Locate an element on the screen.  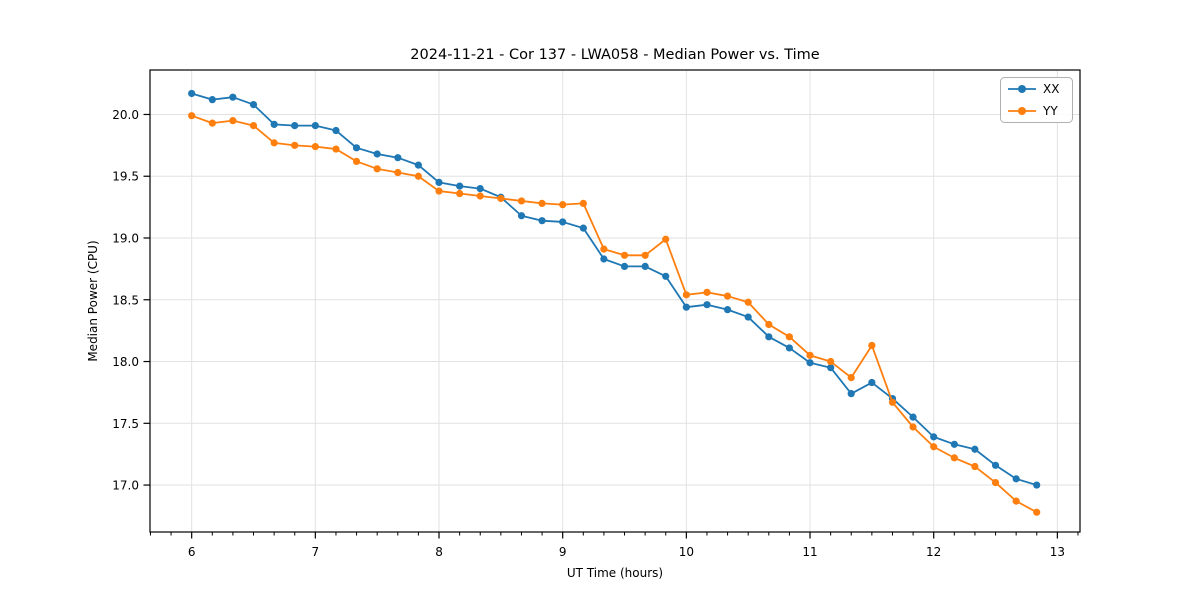
y-tick-label: 19.5 is located at coordinates (125, 177).